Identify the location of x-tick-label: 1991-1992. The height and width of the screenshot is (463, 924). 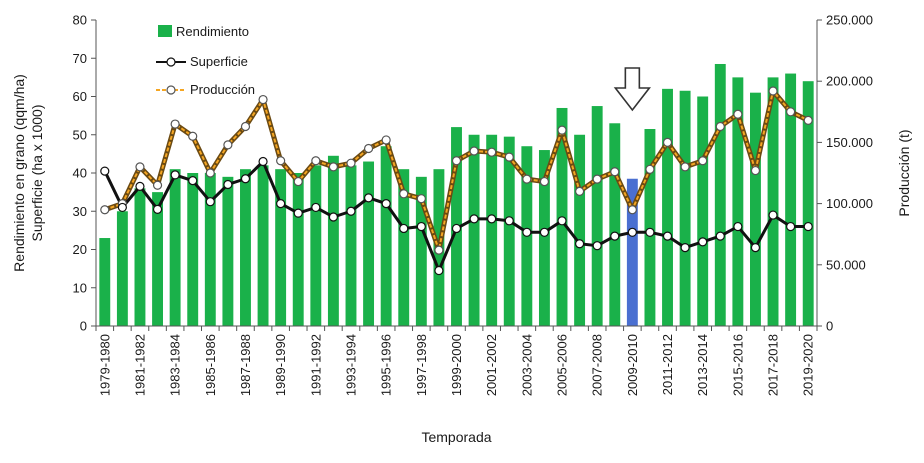
(315, 365).